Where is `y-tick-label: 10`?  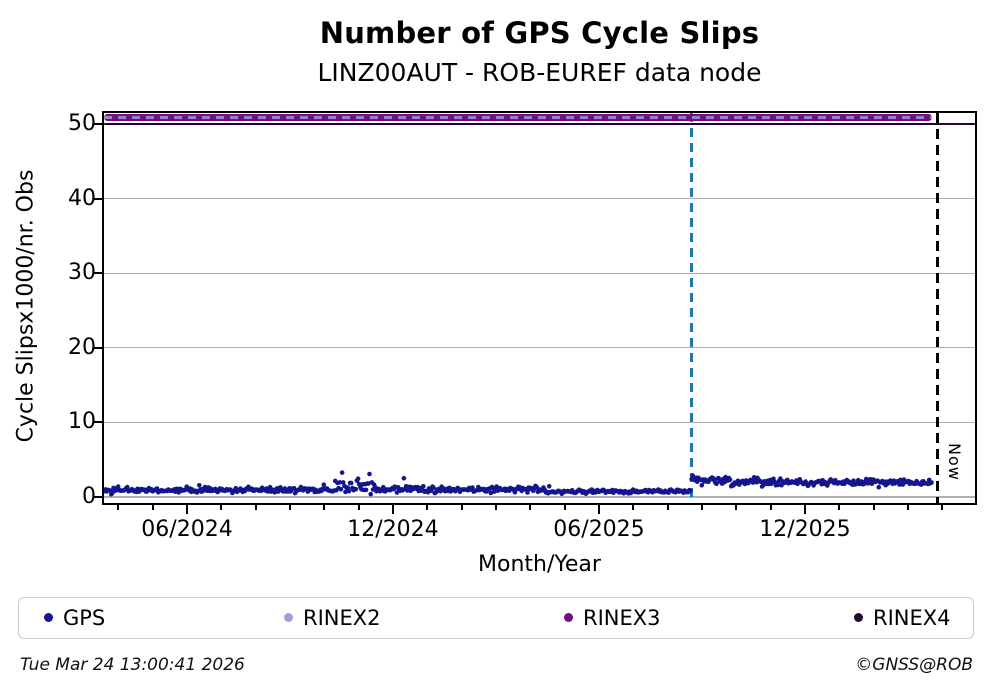 y-tick-label: 10 is located at coordinates (82, 422).